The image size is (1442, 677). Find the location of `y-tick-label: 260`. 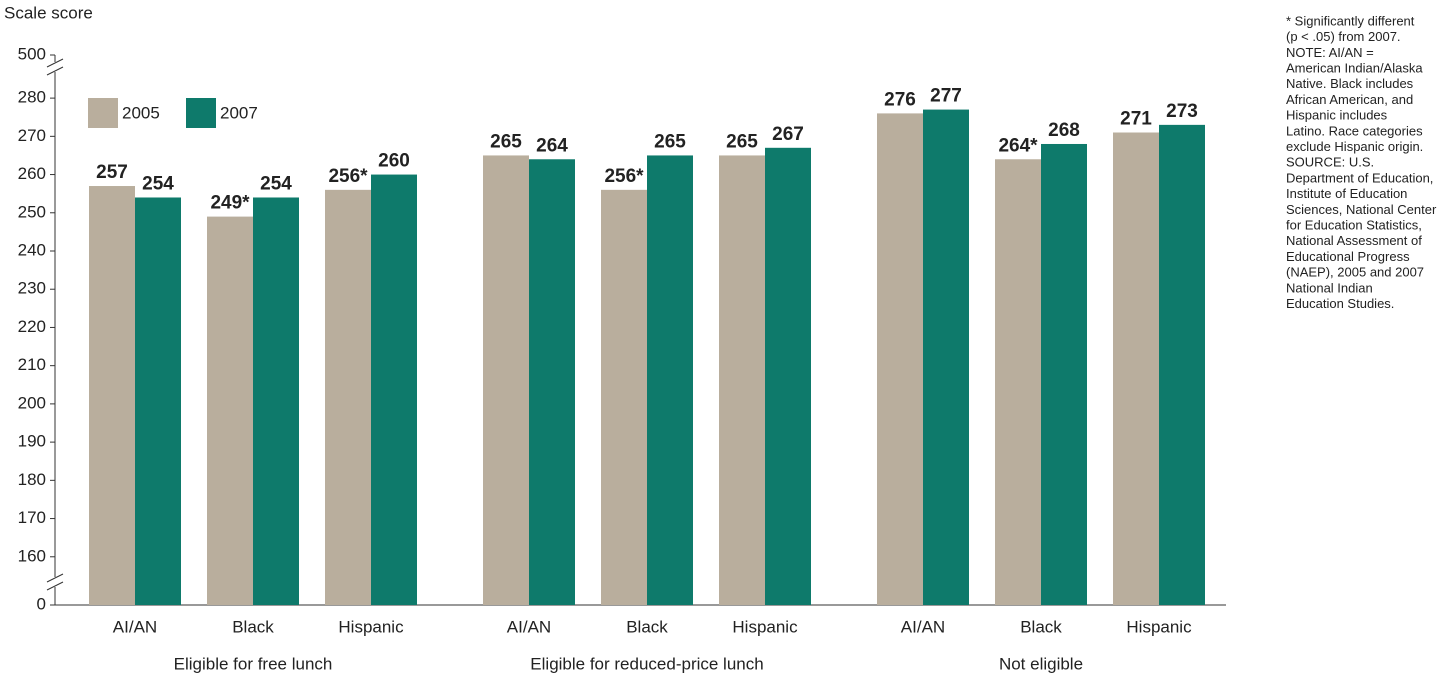

y-tick-label: 260 is located at coordinates (32, 173).